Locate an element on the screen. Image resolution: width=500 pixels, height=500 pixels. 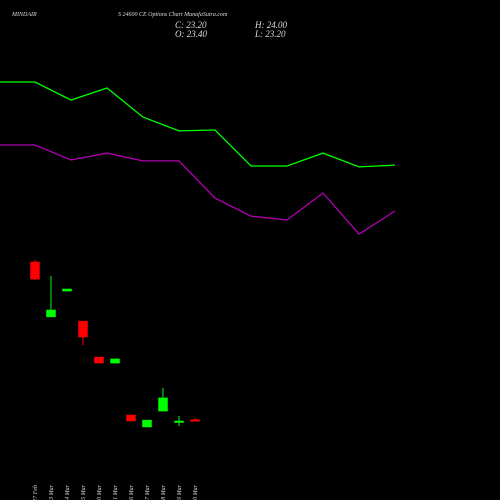
ohlc-close: C: 23.20 is located at coordinates (191, 25).